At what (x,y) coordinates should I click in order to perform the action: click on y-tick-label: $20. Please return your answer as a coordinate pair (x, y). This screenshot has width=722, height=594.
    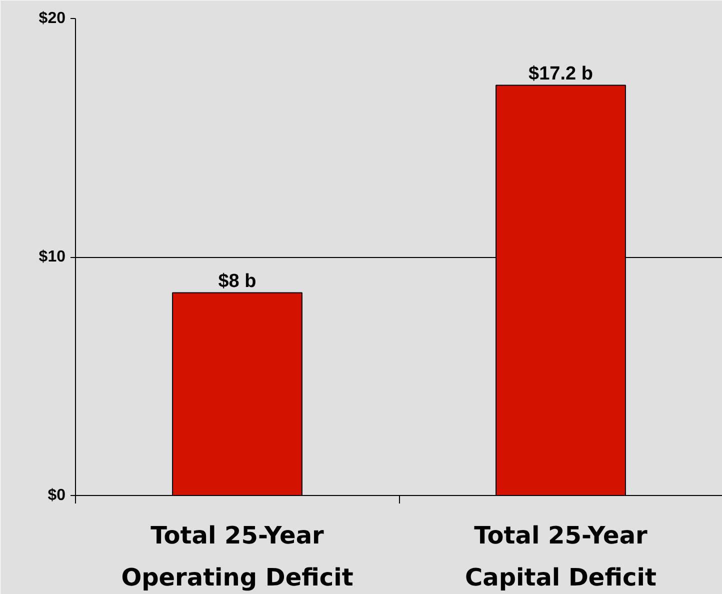
    Looking at the image, I should click on (52, 18).